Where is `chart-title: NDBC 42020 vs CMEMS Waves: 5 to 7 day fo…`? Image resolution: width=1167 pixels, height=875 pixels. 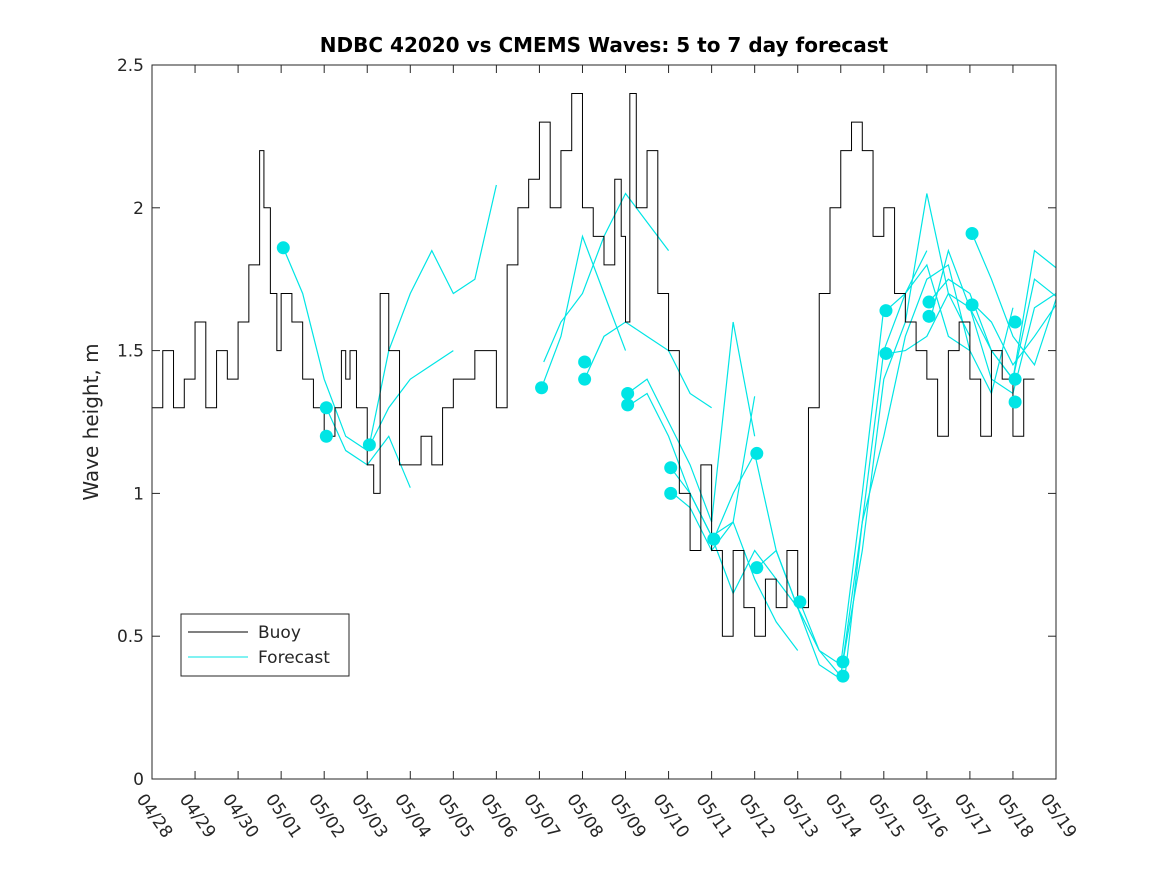 chart-title: NDBC 42020 vs CMEMS Waves: 5 to 7 day fo… is located at coordinates (604, 45).